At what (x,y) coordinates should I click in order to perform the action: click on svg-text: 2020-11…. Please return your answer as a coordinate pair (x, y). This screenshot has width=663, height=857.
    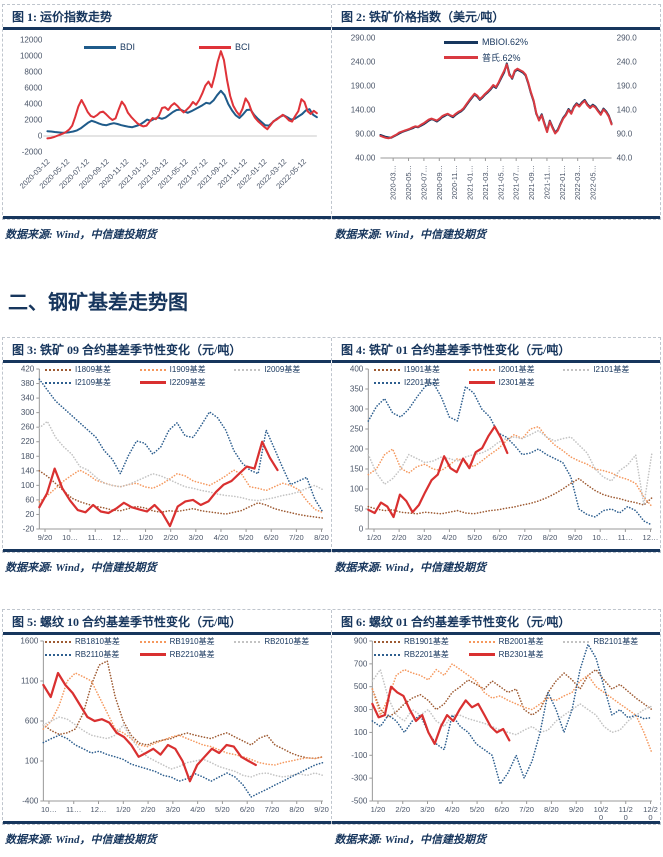
    Looking at the image, I should click on (454, 182).